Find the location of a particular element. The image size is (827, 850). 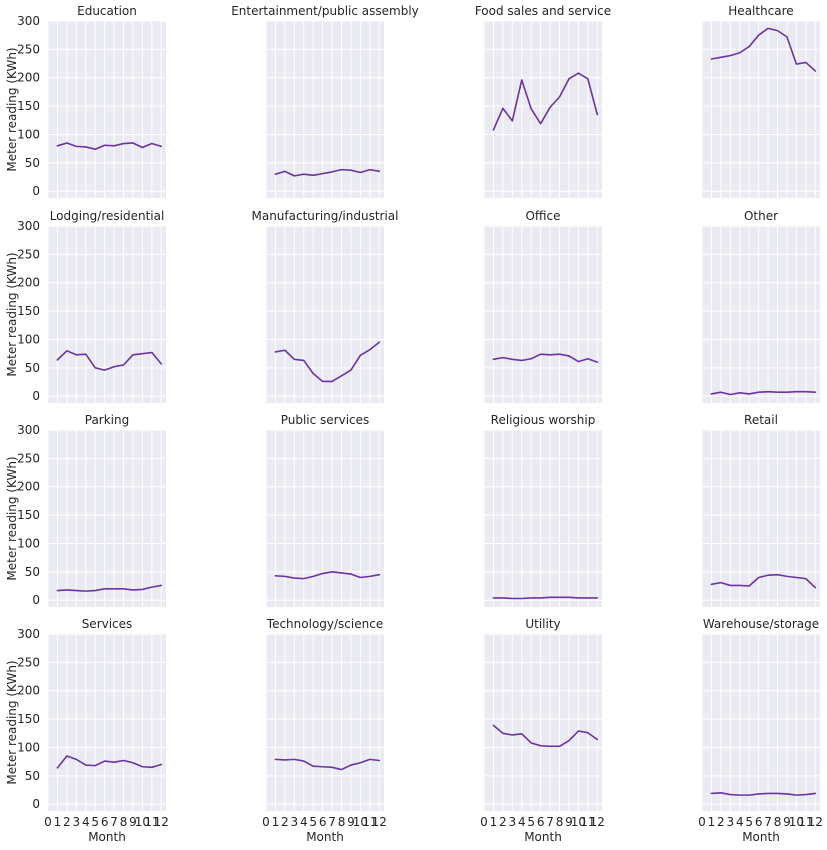

panel-title: Religious worship is located at coordinates (543, 420).